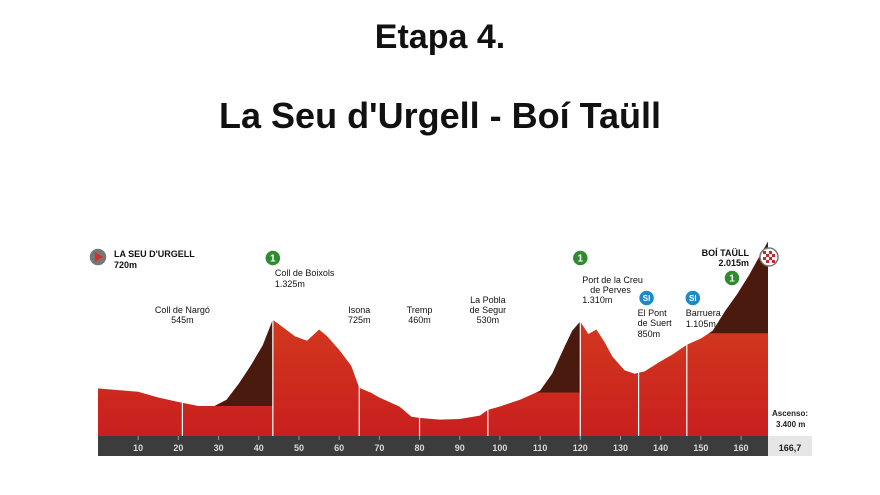 The image size is (880, 495). What do you see at coordinates (790, 413) in the screenshot?
I see `total-climb-label: Ascenso:` at bounding box center [790, 413].